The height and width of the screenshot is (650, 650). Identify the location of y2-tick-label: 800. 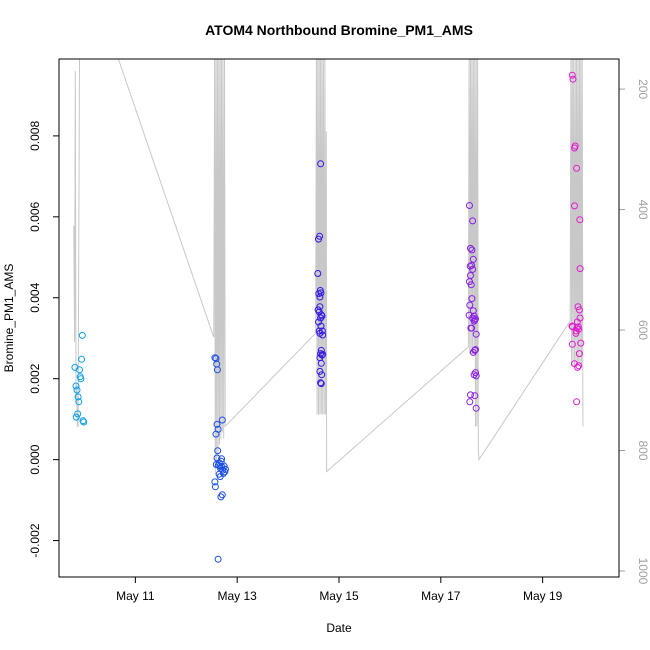
(643, 450).